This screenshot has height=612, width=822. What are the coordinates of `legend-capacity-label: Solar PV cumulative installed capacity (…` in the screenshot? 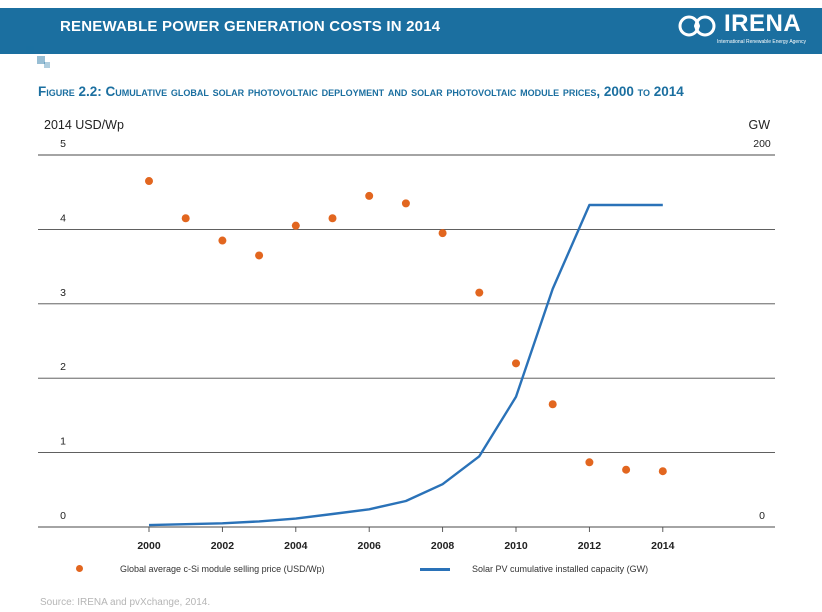 It's located at (560, 569).